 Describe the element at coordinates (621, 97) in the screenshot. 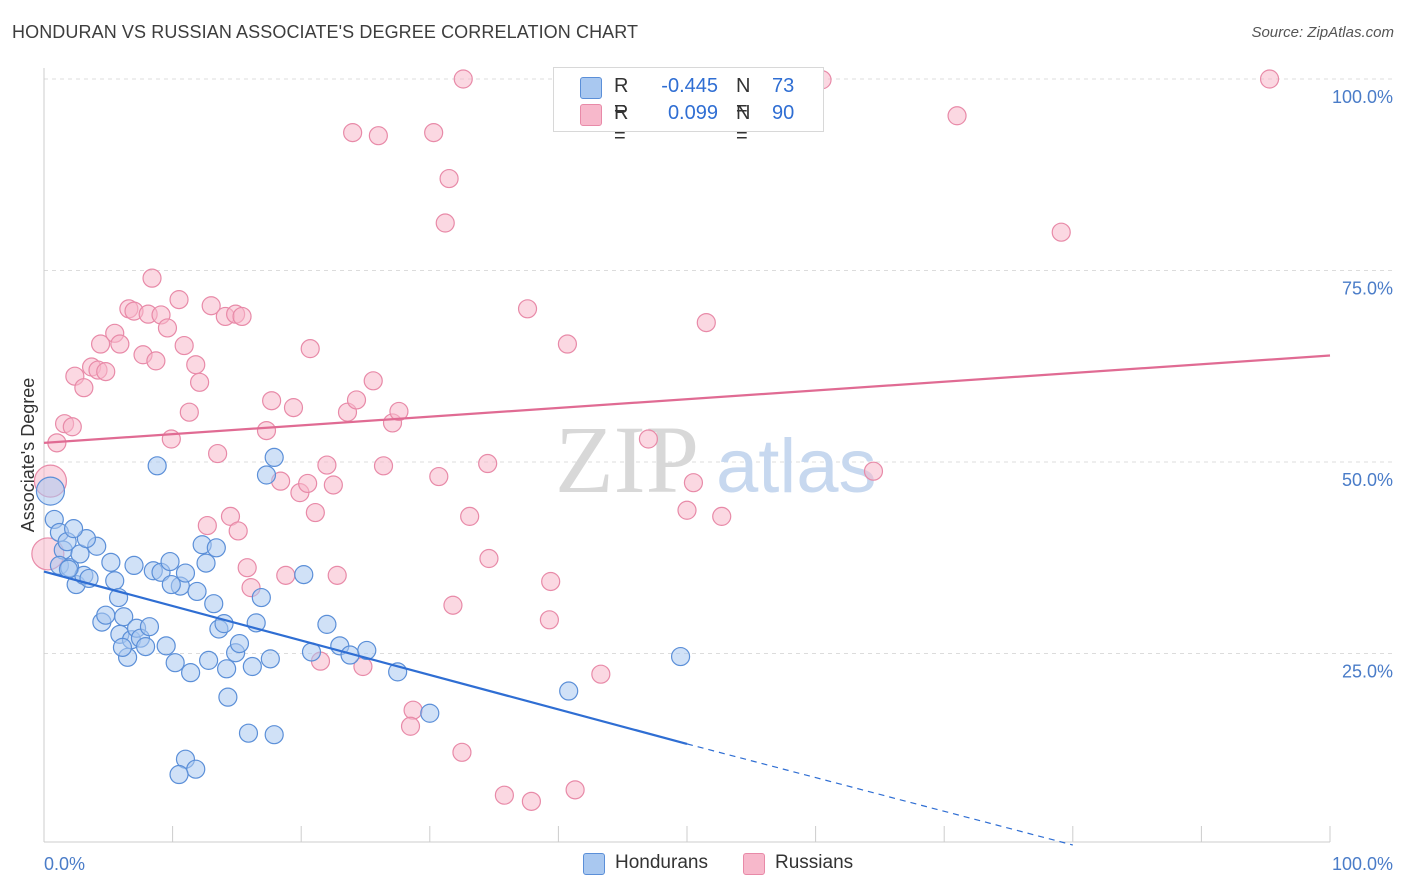

I see `hondurans-r-label: R =` at that location.